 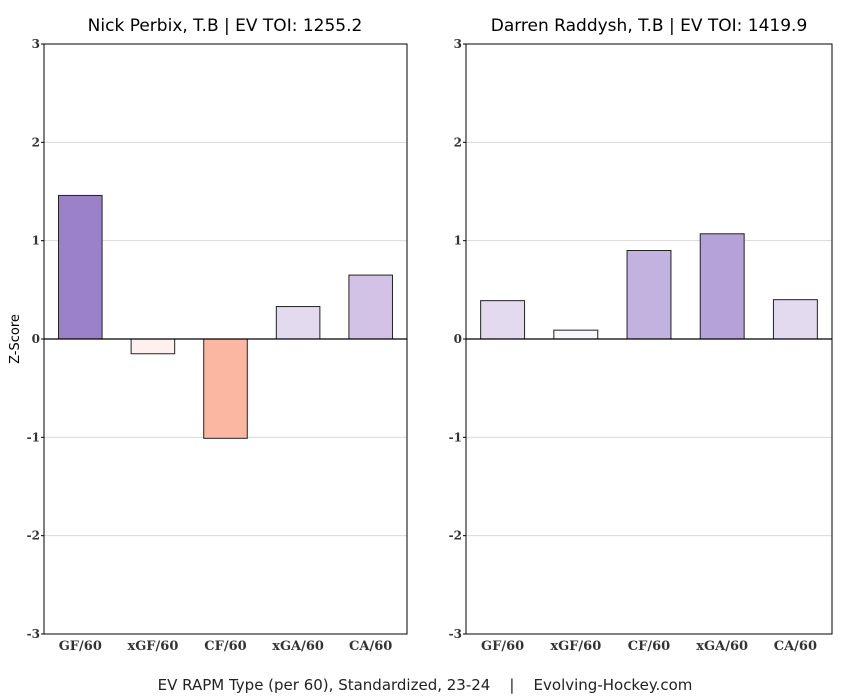 I want to click on chart-title: Nick Perbix, T.B | EV TOI: 1255.2, so click(x=225, y=26).